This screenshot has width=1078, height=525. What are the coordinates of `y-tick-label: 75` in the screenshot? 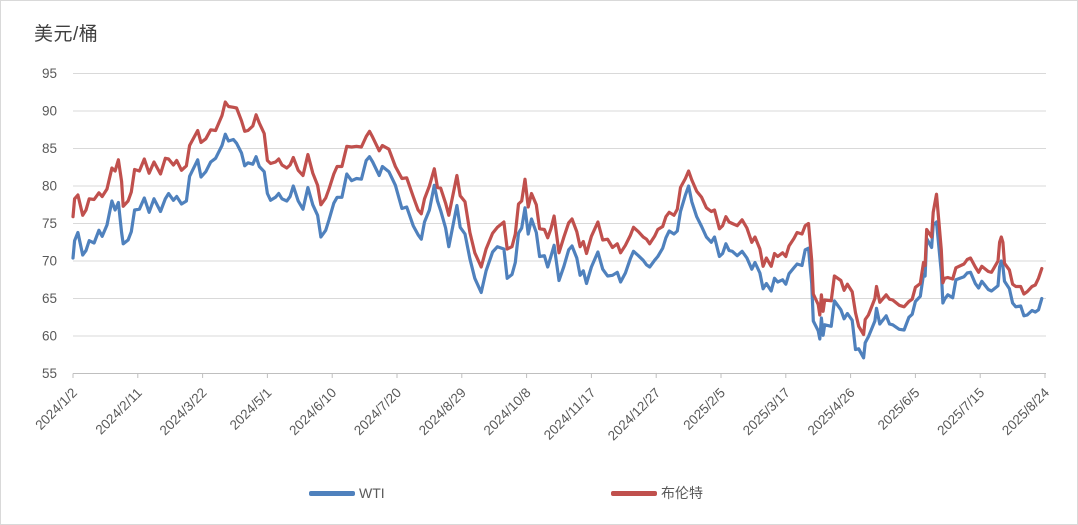 It's located at (49, 223).